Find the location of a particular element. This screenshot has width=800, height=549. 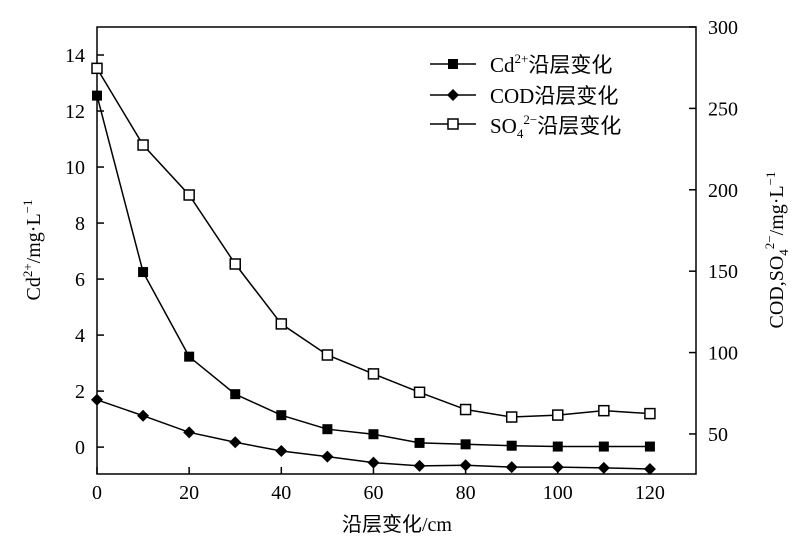

legend-item-cod: COD沿层变化 is located at coordinates (524, 96).